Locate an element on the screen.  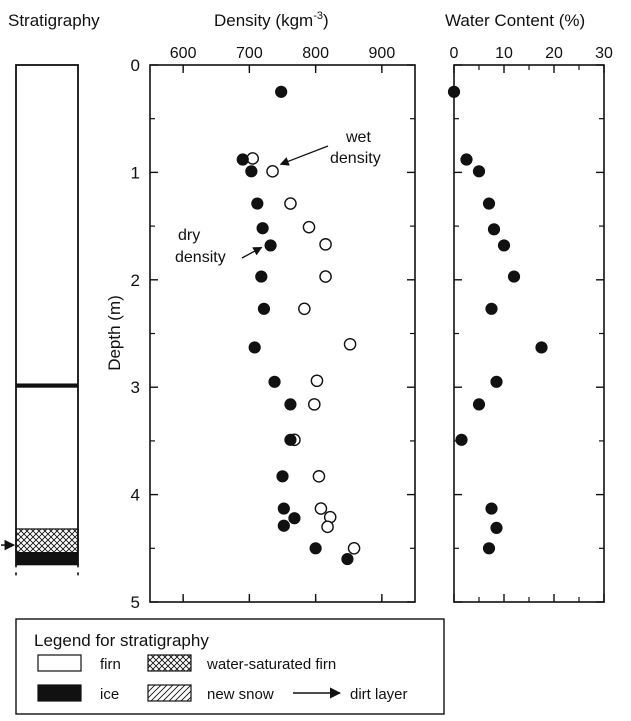
water-x-tick-label: 10 is located at coordinates (504, 53).